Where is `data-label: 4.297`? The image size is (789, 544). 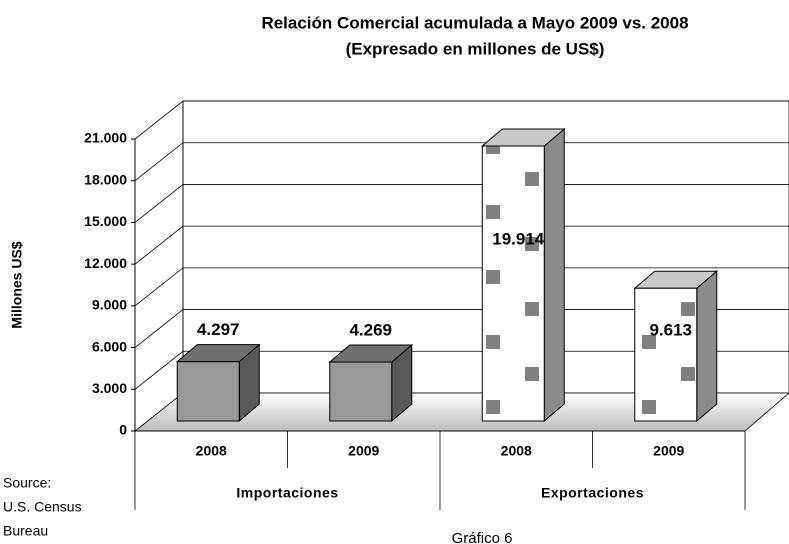
data-label: 4.297 is located at coordinates (218, 329).